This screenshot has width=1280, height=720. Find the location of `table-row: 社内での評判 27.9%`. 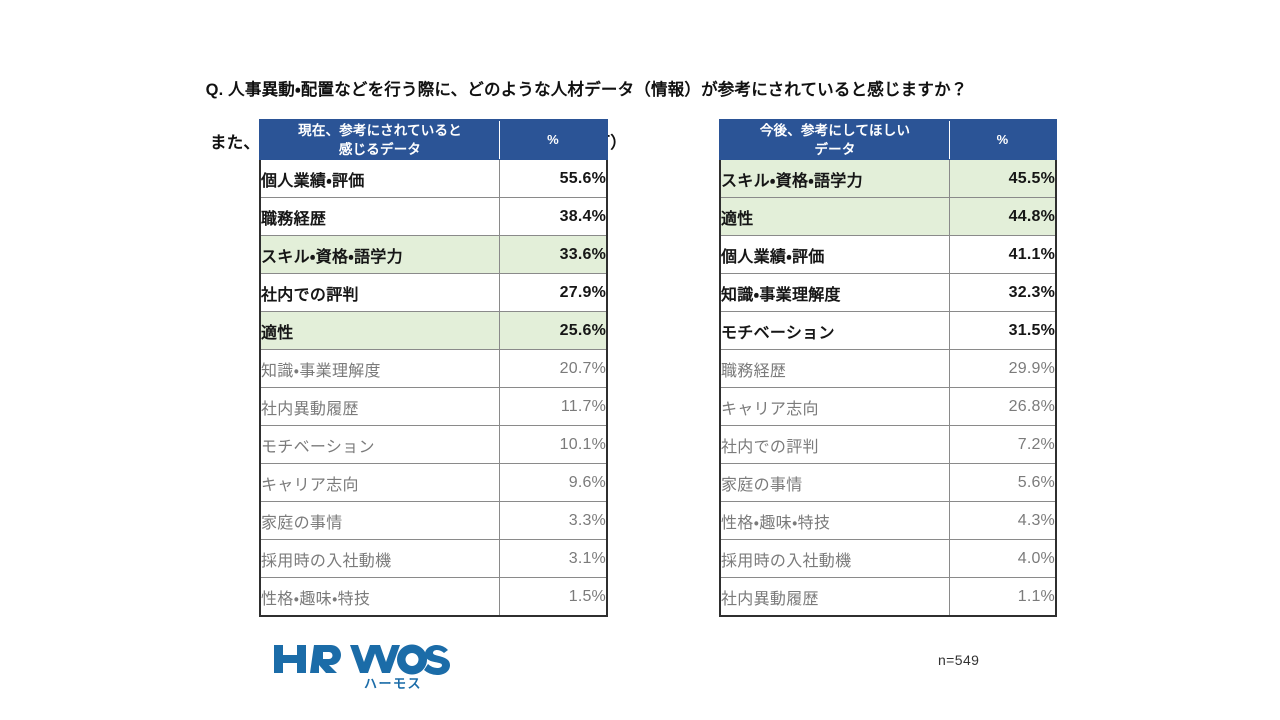

table-row: 社内での評判 27.9% is located at coordinates (433, 293).